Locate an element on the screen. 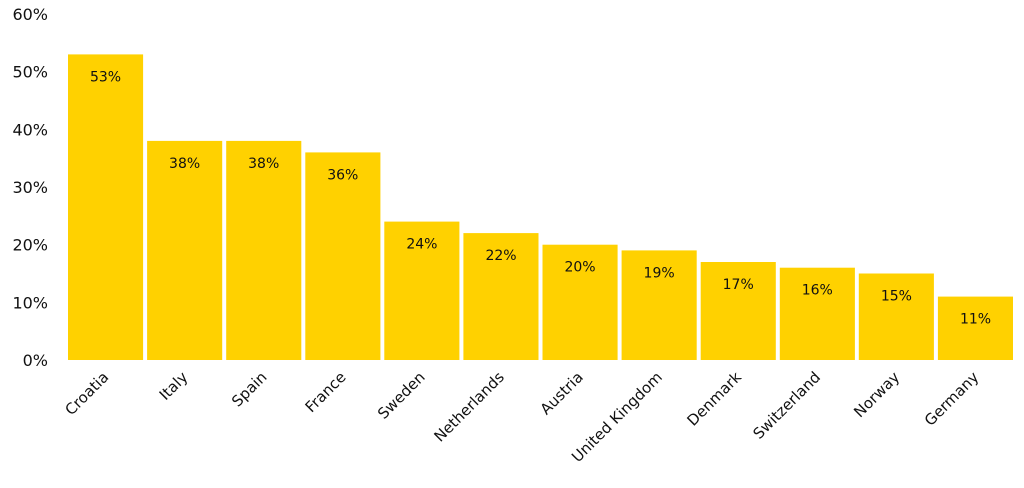  x-tick-label: Denmark is located at coordinates (715, 399).